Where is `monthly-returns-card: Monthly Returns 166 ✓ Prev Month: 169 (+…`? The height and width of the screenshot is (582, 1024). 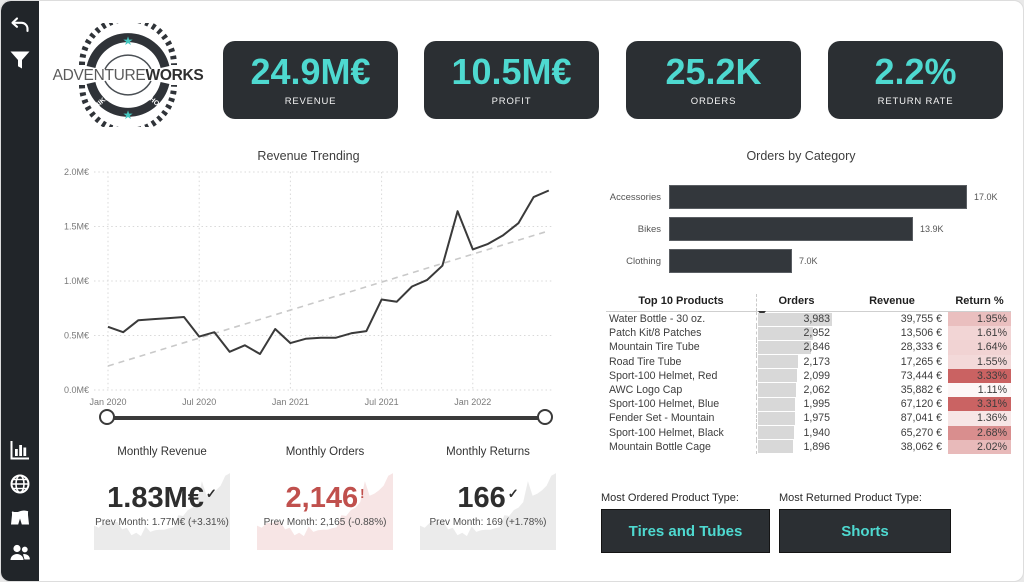
monthly-returns-card: Monthly Returns 166 ✓ Prev Month: 169 (+… is located at coordinates (488, 500).